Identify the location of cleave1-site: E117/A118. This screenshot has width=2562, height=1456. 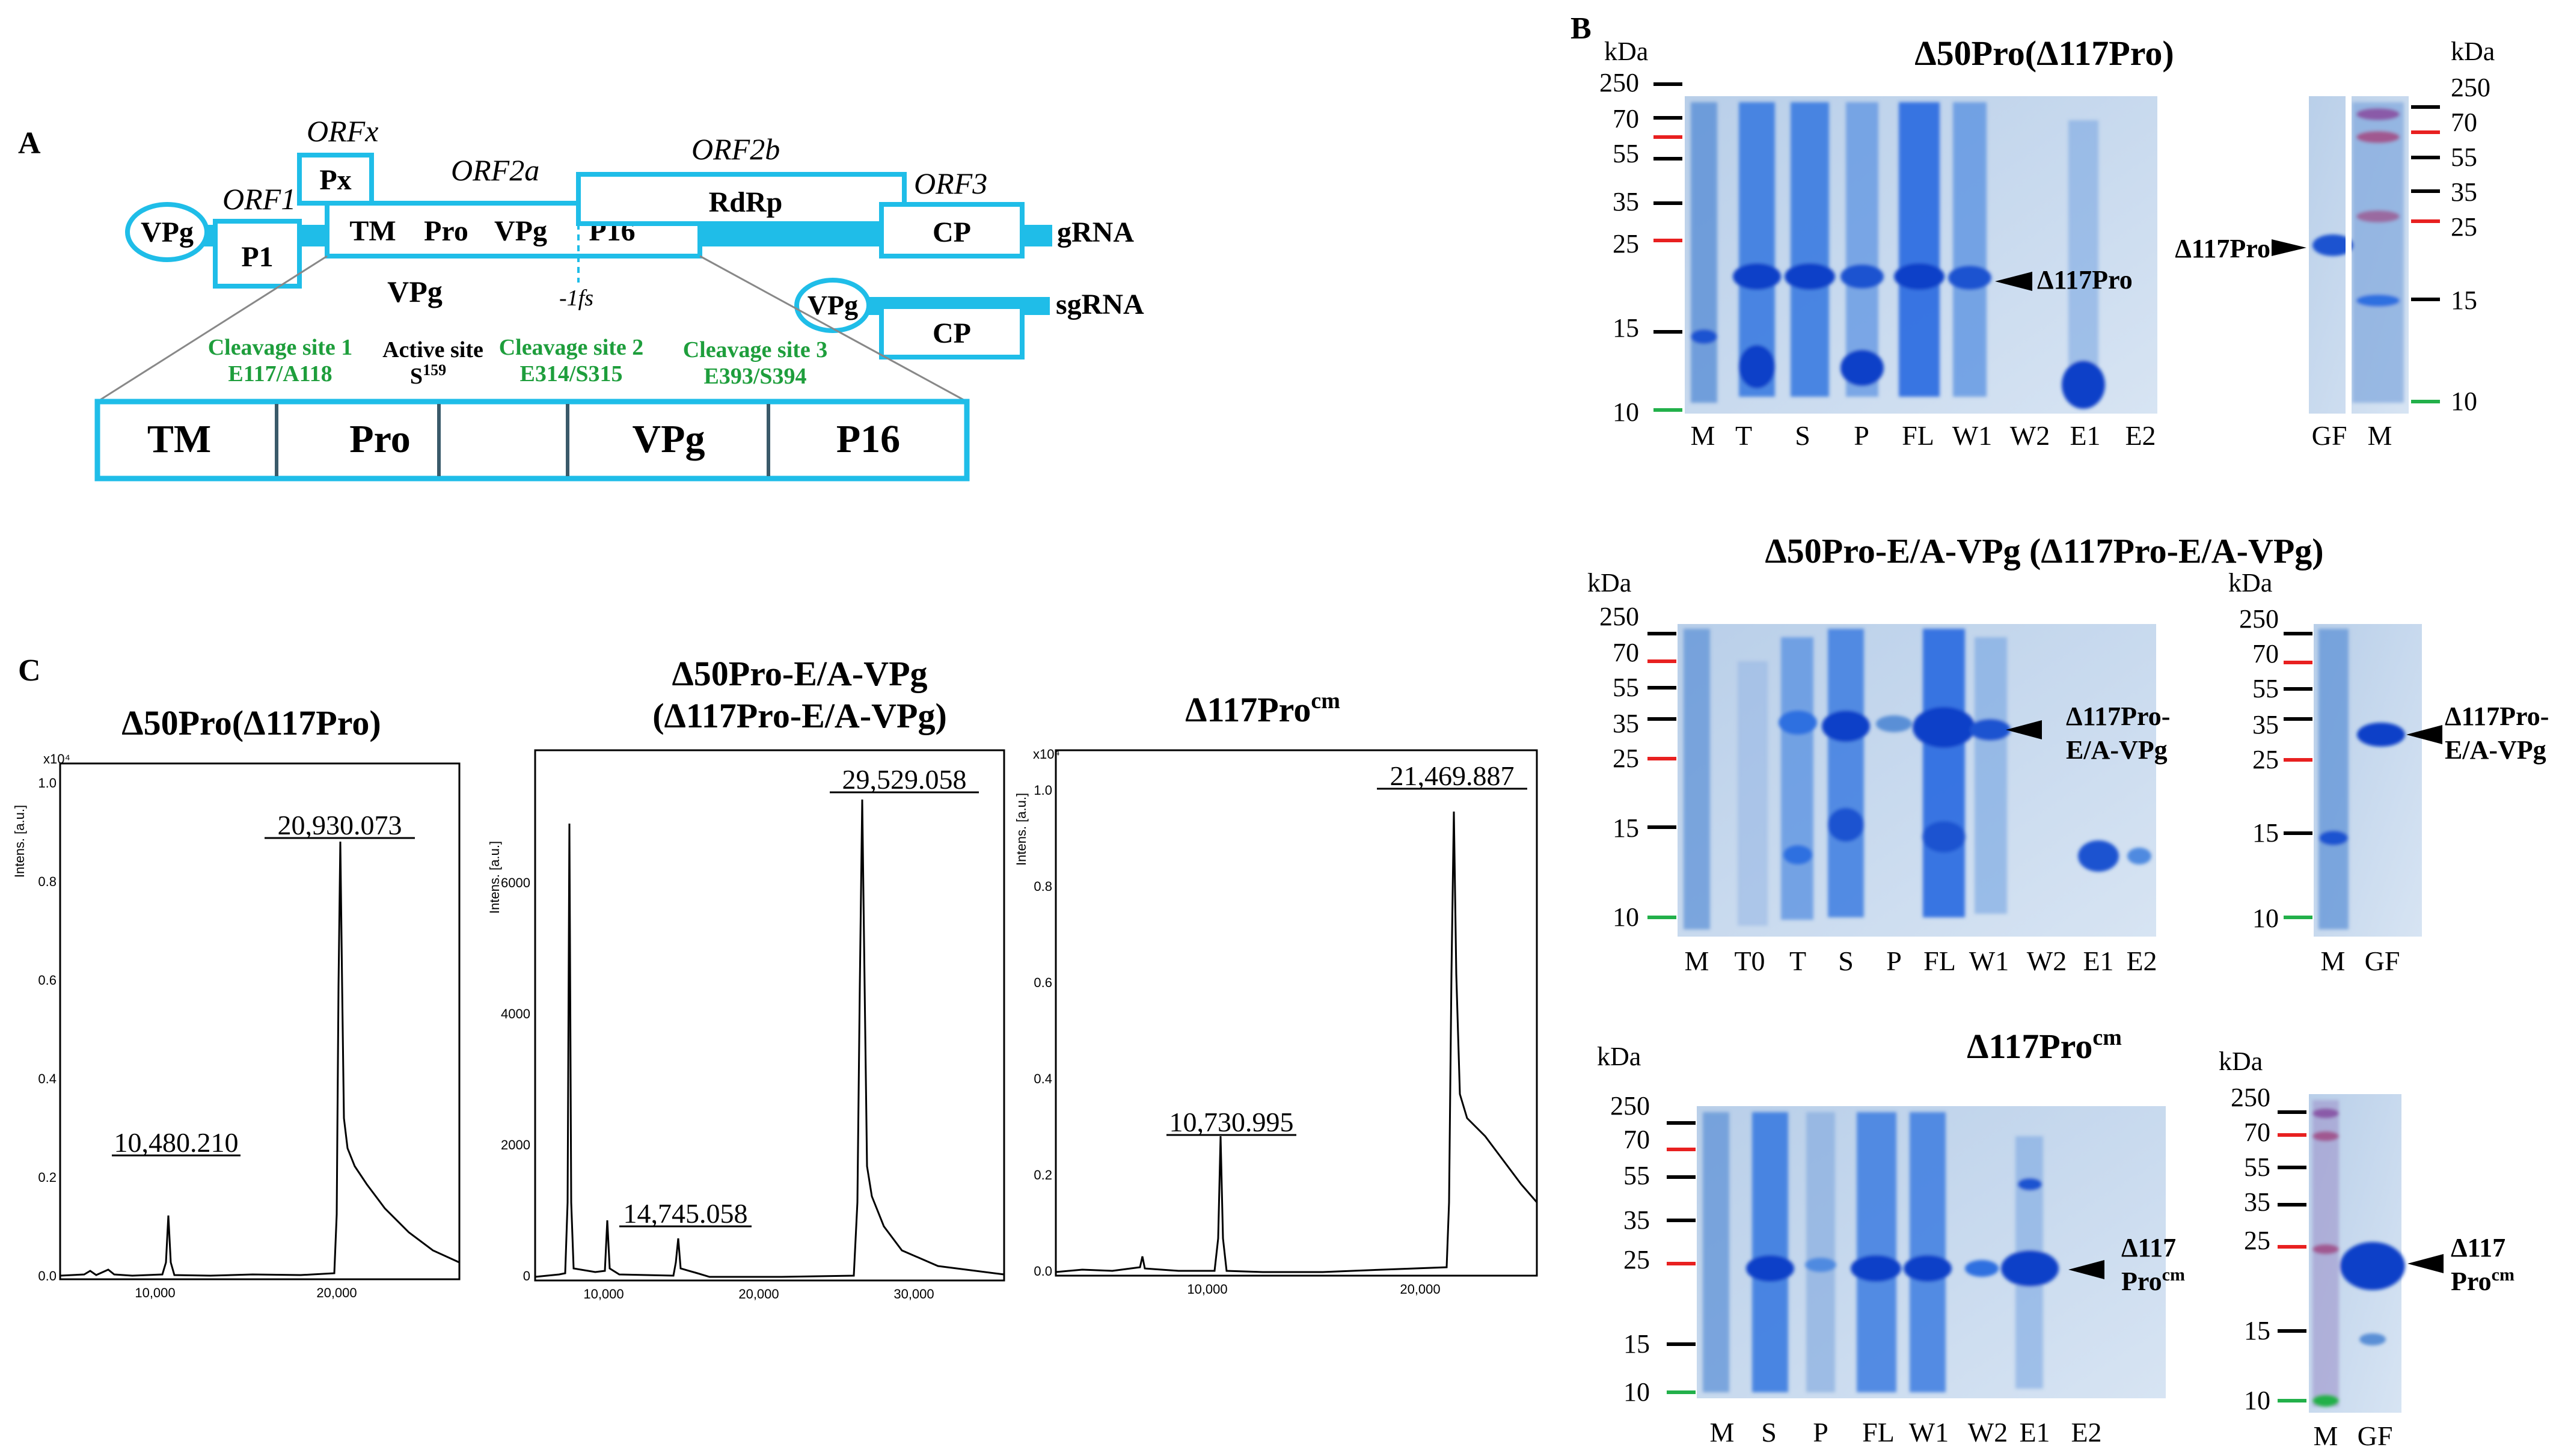
(280, 374).